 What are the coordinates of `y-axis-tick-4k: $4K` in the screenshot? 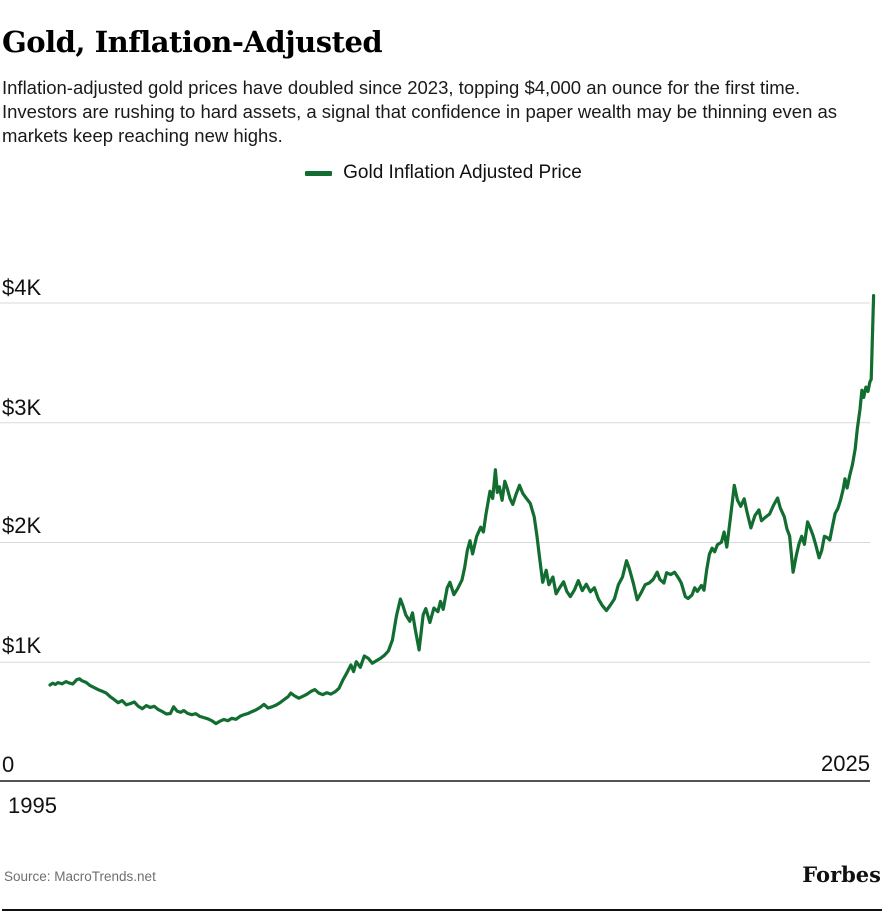 It's located at (22, 287).